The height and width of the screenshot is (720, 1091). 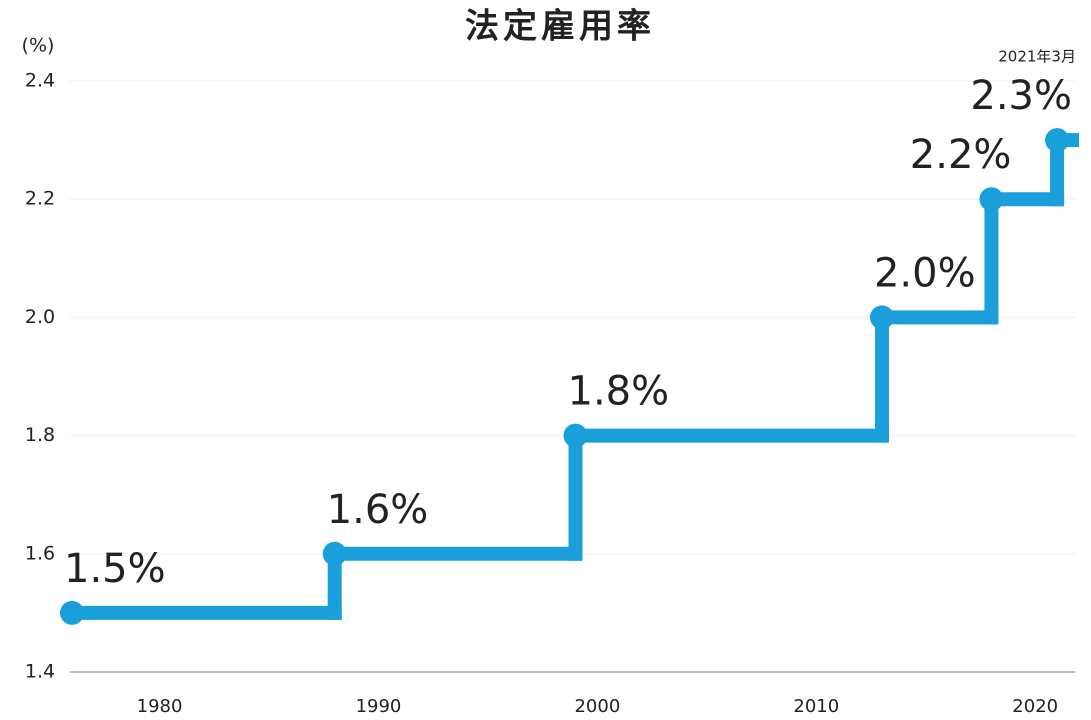 What do you see at coordinates (40, 199) in the screenshot?
I see `y-tick-label: 2.2` at bounding box center [40, 199].